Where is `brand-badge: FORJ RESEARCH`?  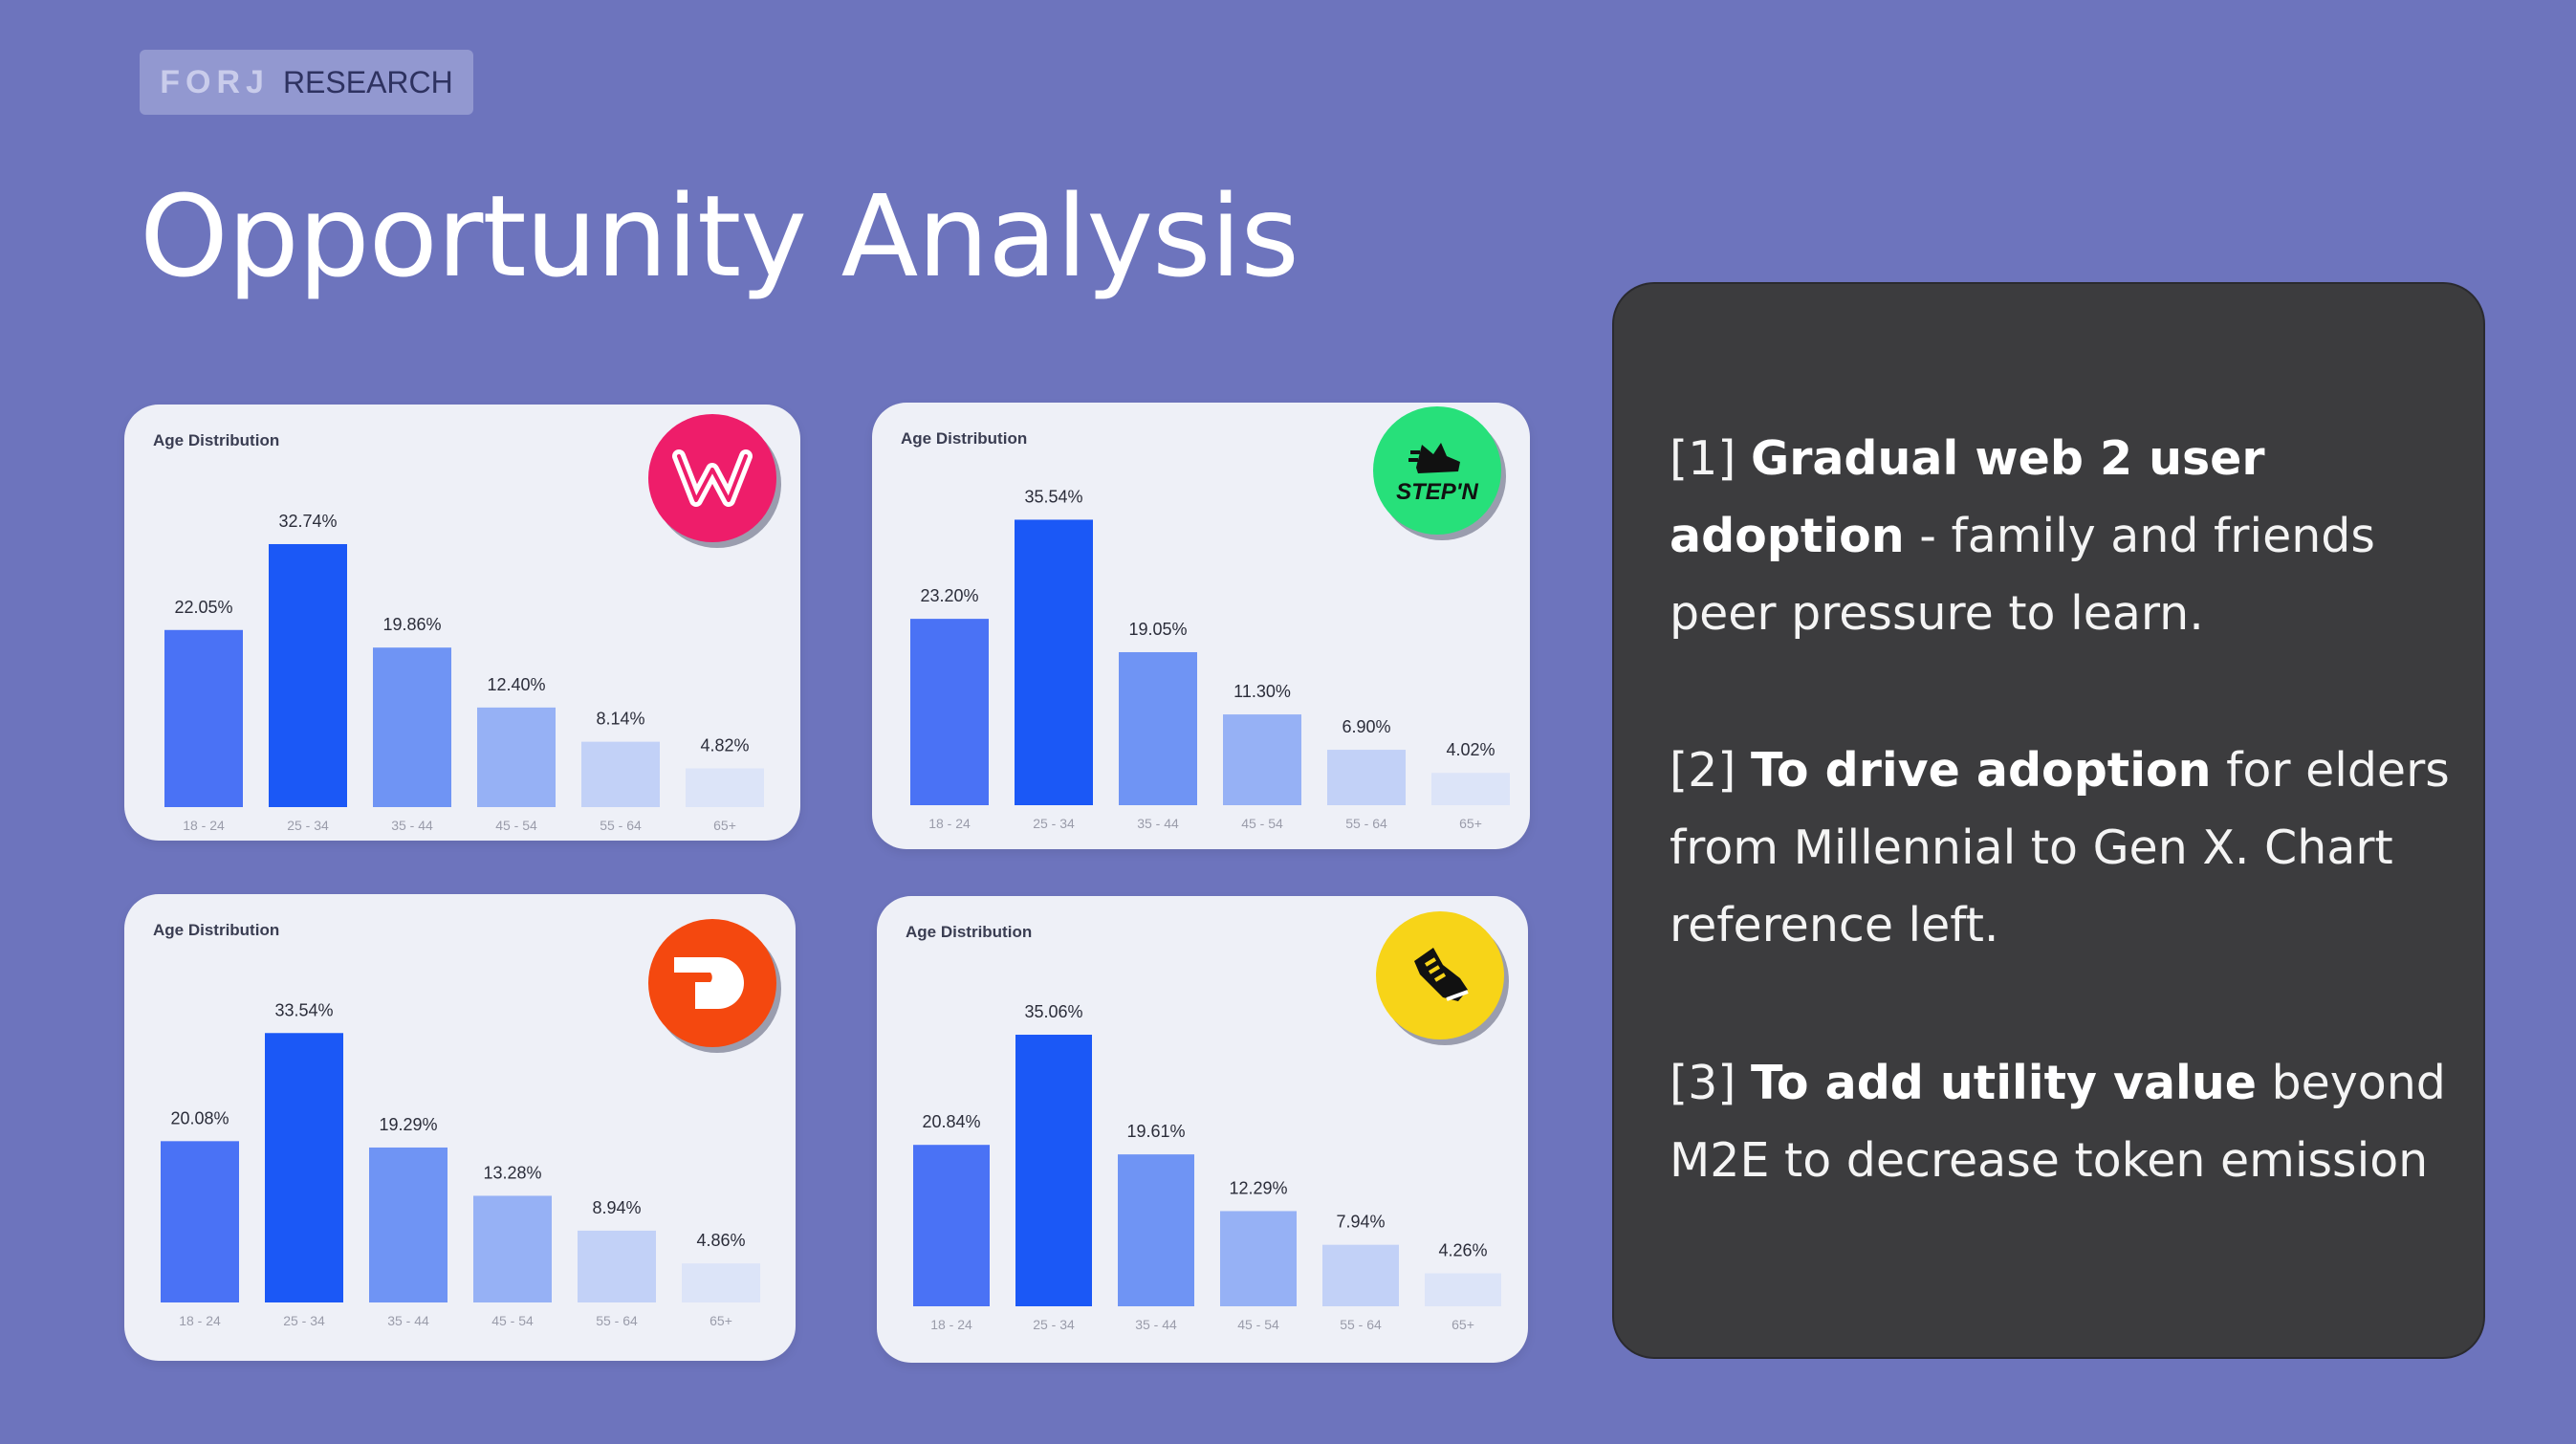
brand-badge: FORJ RESEARCH is located at coordinates (306, 82).